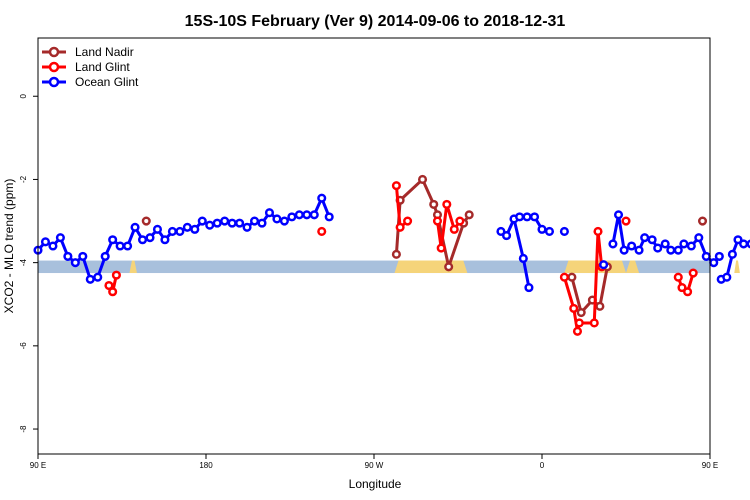 The width and height of the screenshot is (750, 500). Describe the element at coordinates (23, 179) in the screenshot. I see `y-tick-label: -2` at that location.